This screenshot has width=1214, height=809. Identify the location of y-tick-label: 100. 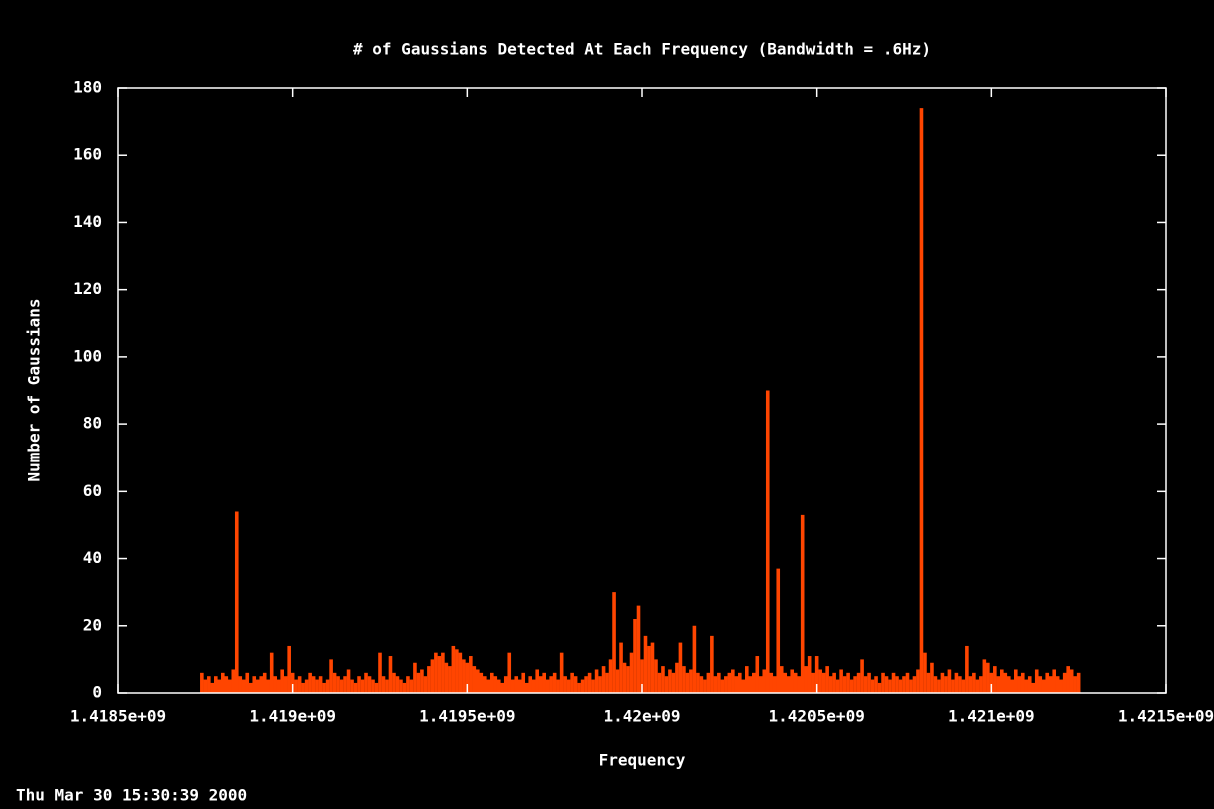
(87, 355).